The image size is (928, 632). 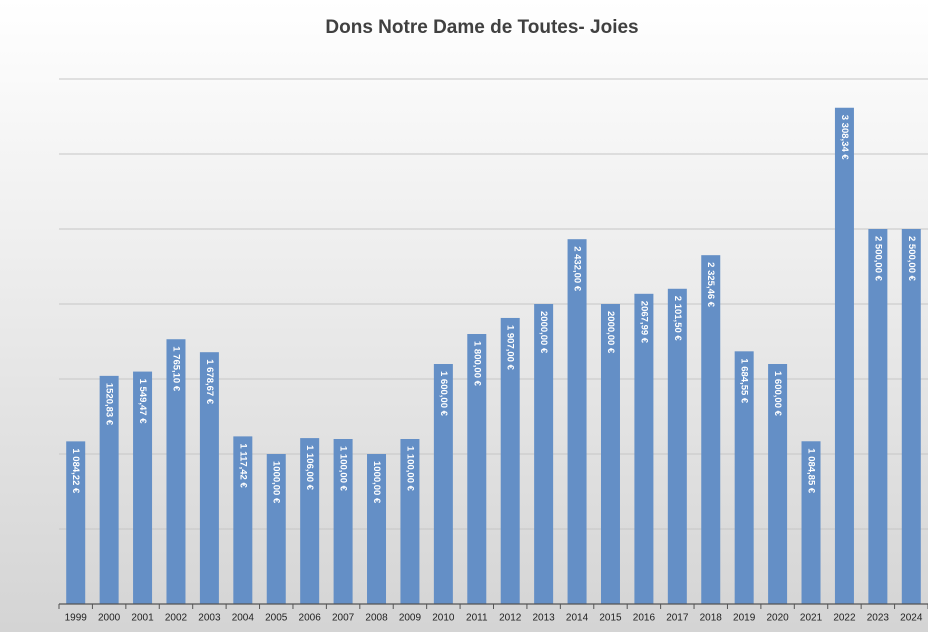 I want to click on x-tick-label: 2023, so click(x=878, y=618).